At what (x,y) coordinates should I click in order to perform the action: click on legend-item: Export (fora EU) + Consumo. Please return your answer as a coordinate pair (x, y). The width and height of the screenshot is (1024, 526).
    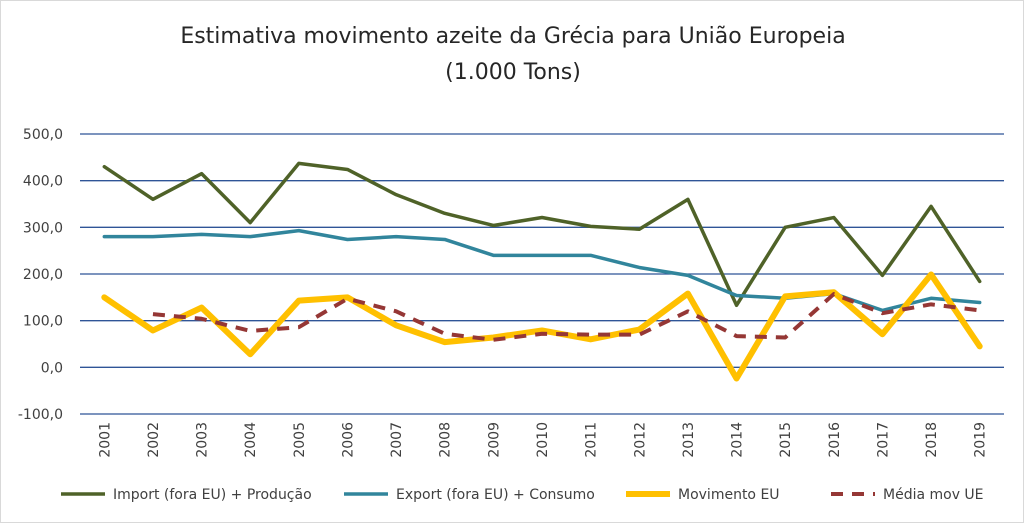
    Looking at the image, I should click on (469, 495).